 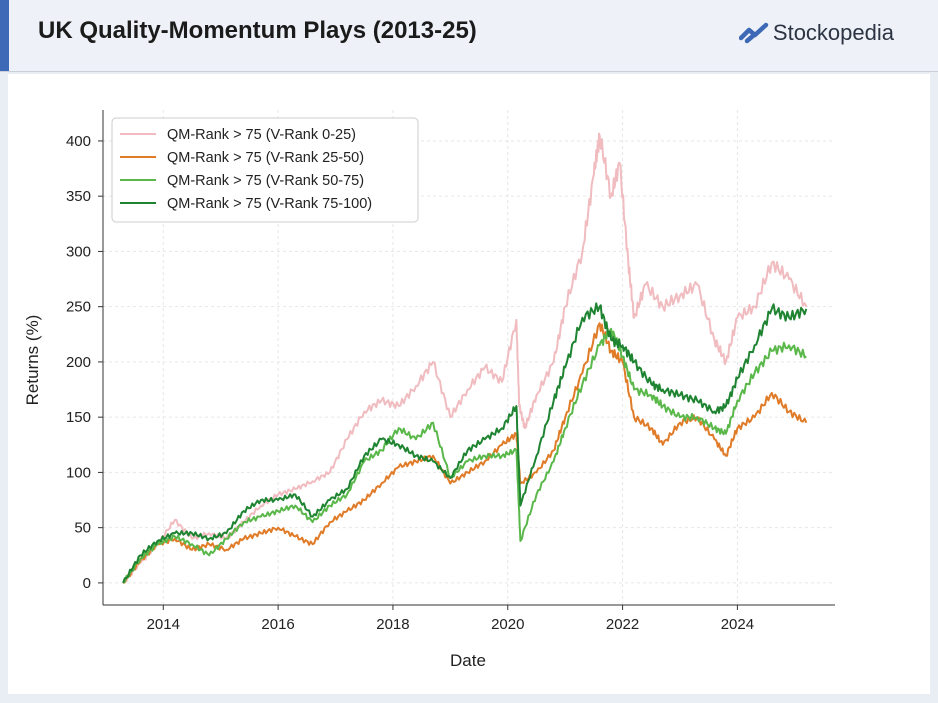 I want to click on x-tick-label: 2018, so click(x=392, y=624).